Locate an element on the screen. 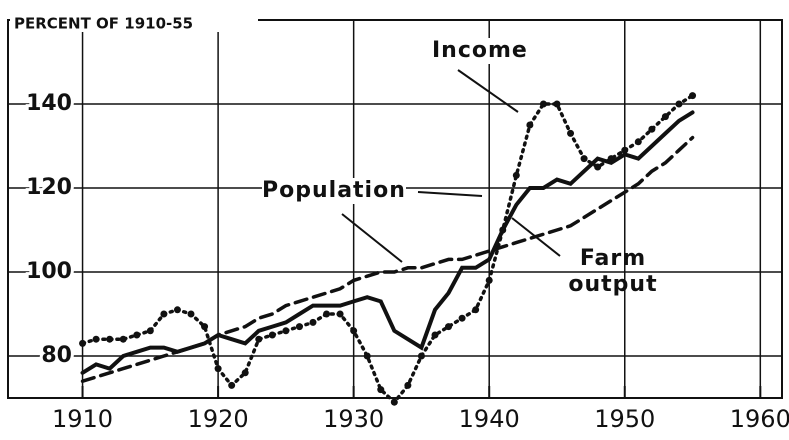  x-tick-label: 1910 is located at coordinates (82, 419).